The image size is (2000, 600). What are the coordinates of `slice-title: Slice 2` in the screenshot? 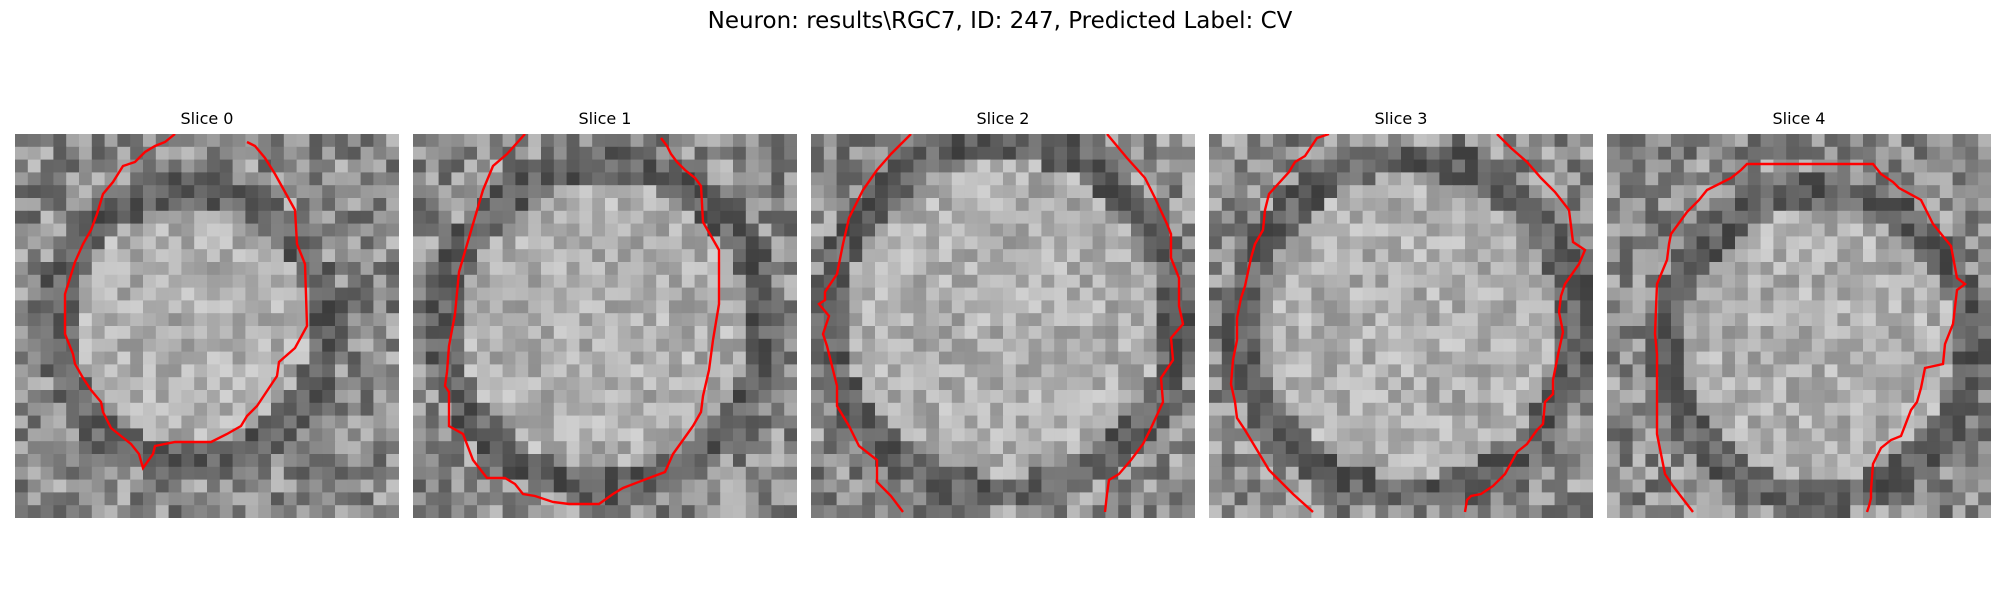 It's located at (1003, 118).